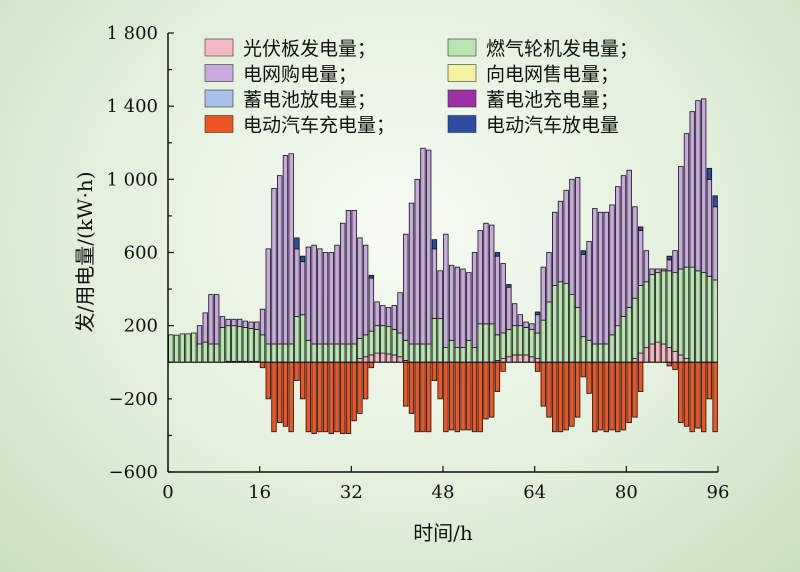 This screenshot has height=572, width=800. Describe the element at coordinates (429, 353) in the screenshot. I see `bar-gas-h45` at that location.